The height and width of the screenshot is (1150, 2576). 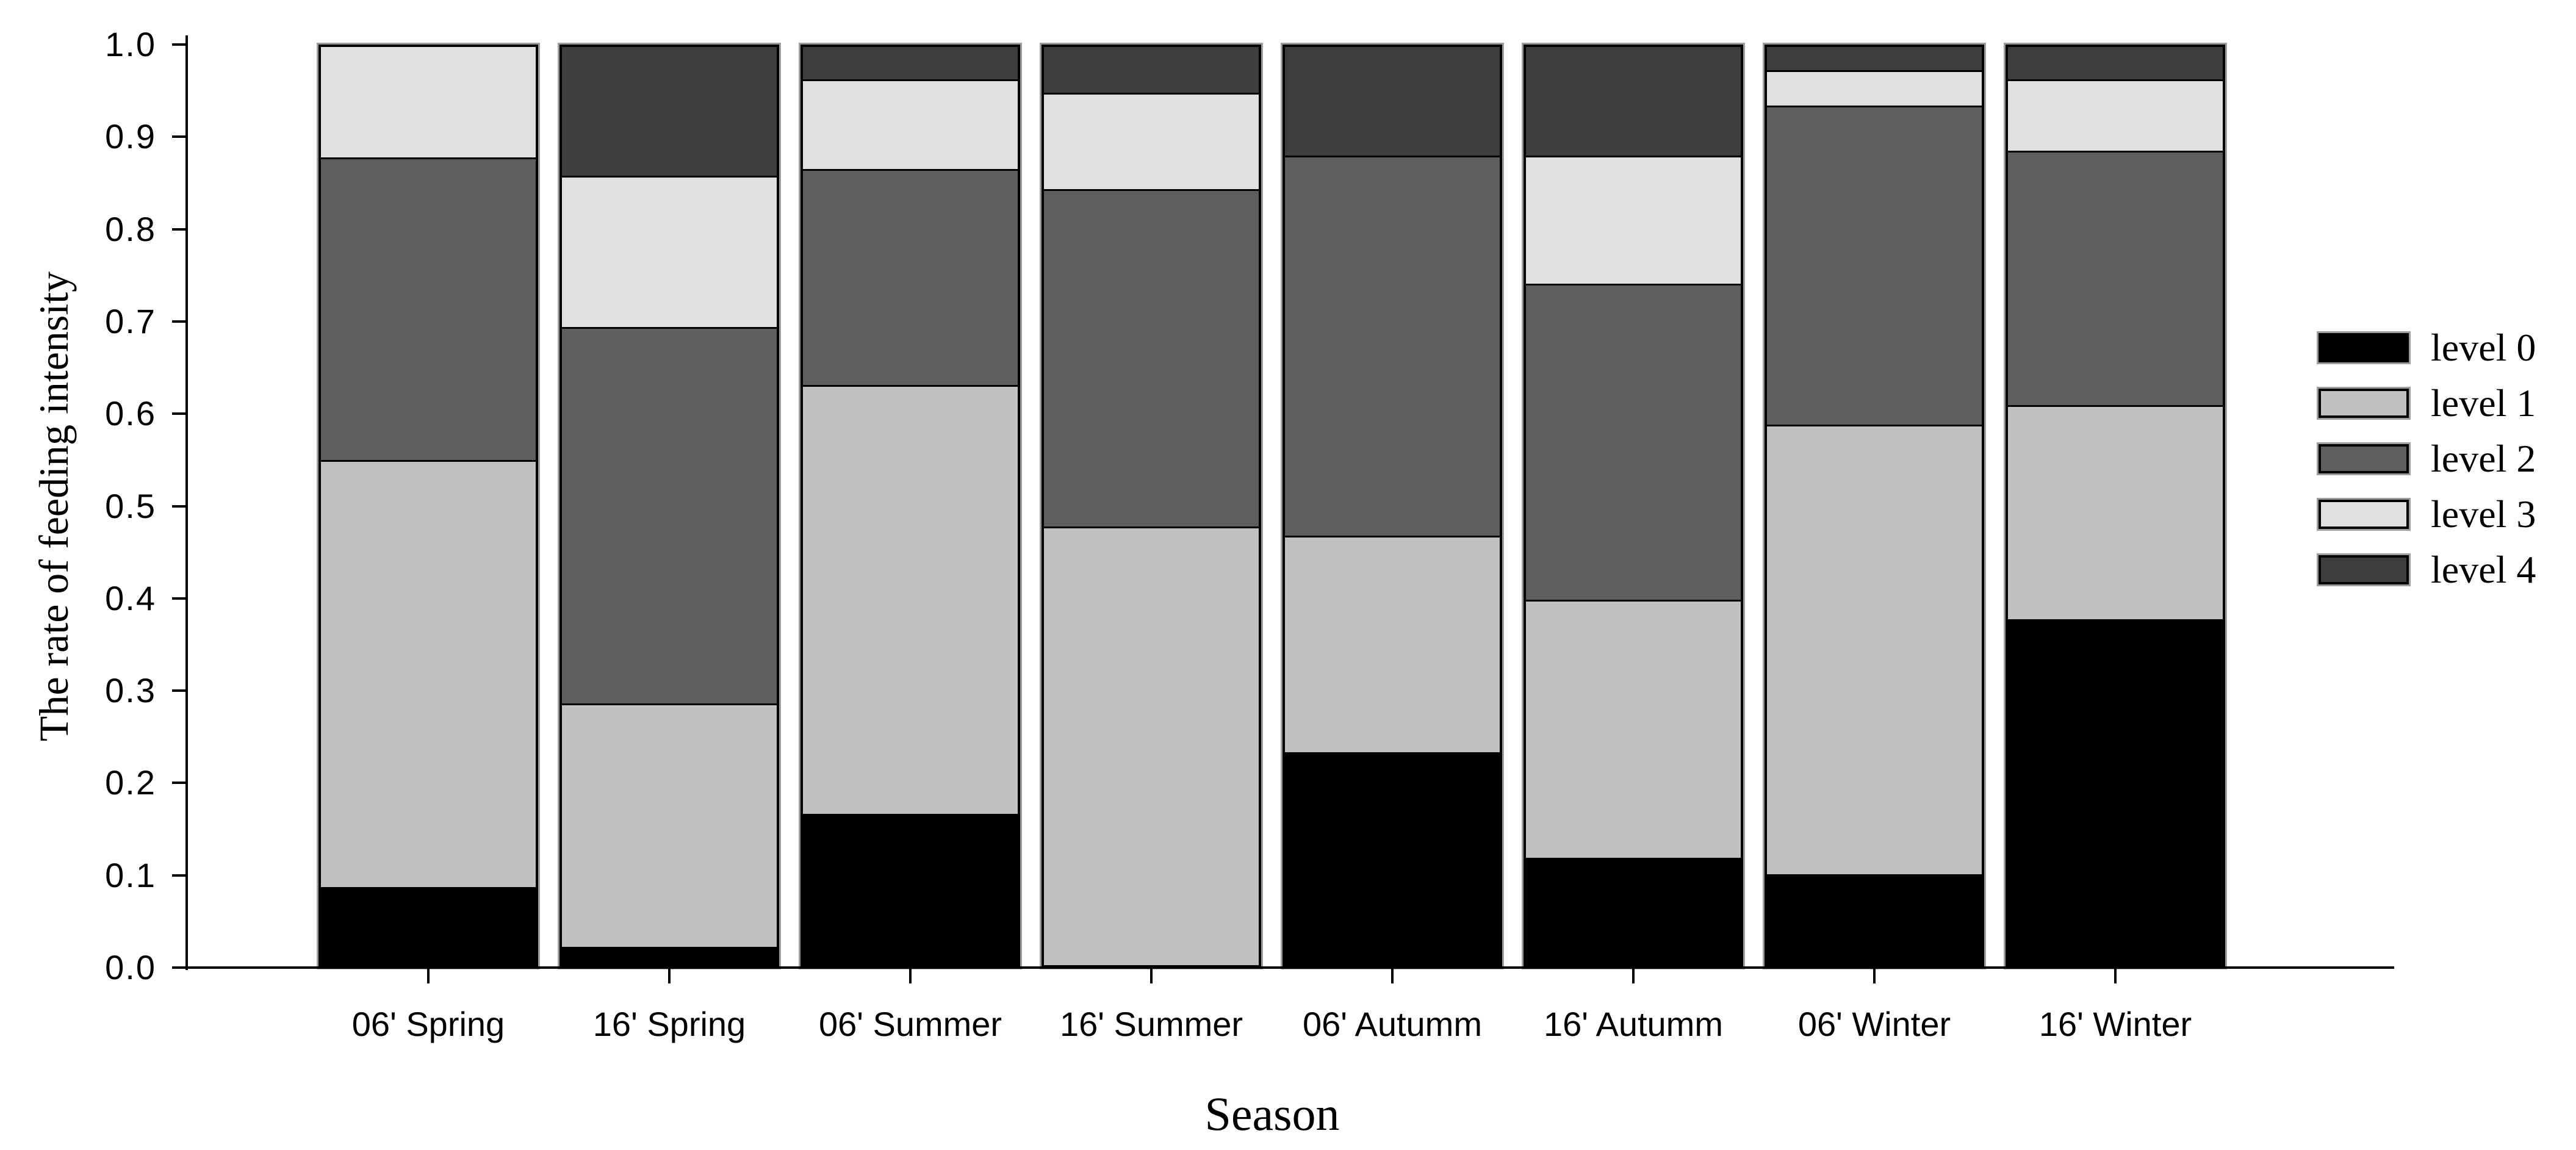 I want to click on y-tick-label: 1.0, so click(x=130, y=44).